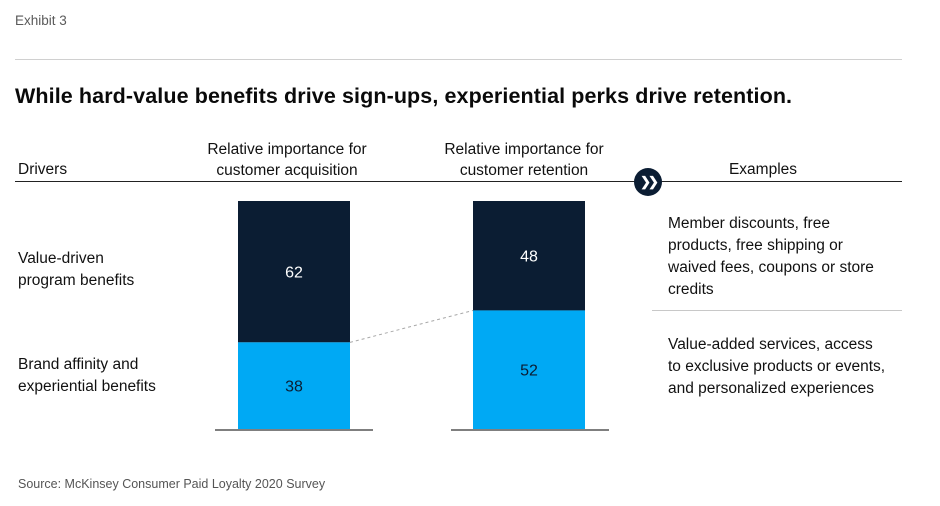 This screenshot has width=940, height=506. Describe the element at coordinates (41, 20) in the screenshot. I see `exhibit-label: Exhibit 3` at that location.